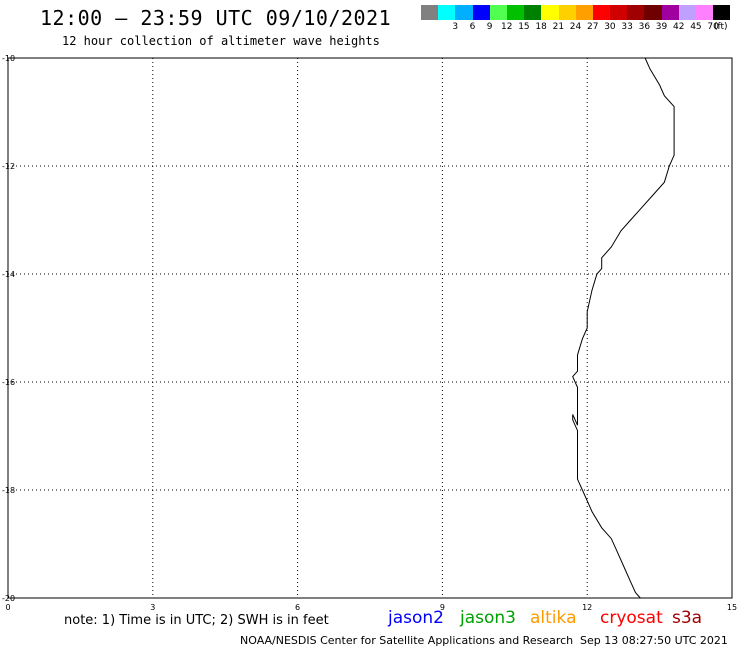 The height and width of the screenshot is (650, 740). What do you see at coordinates (416, 618) in the screenshot?
I see `satellite-name: jason2` at bounding box center [416, 618].